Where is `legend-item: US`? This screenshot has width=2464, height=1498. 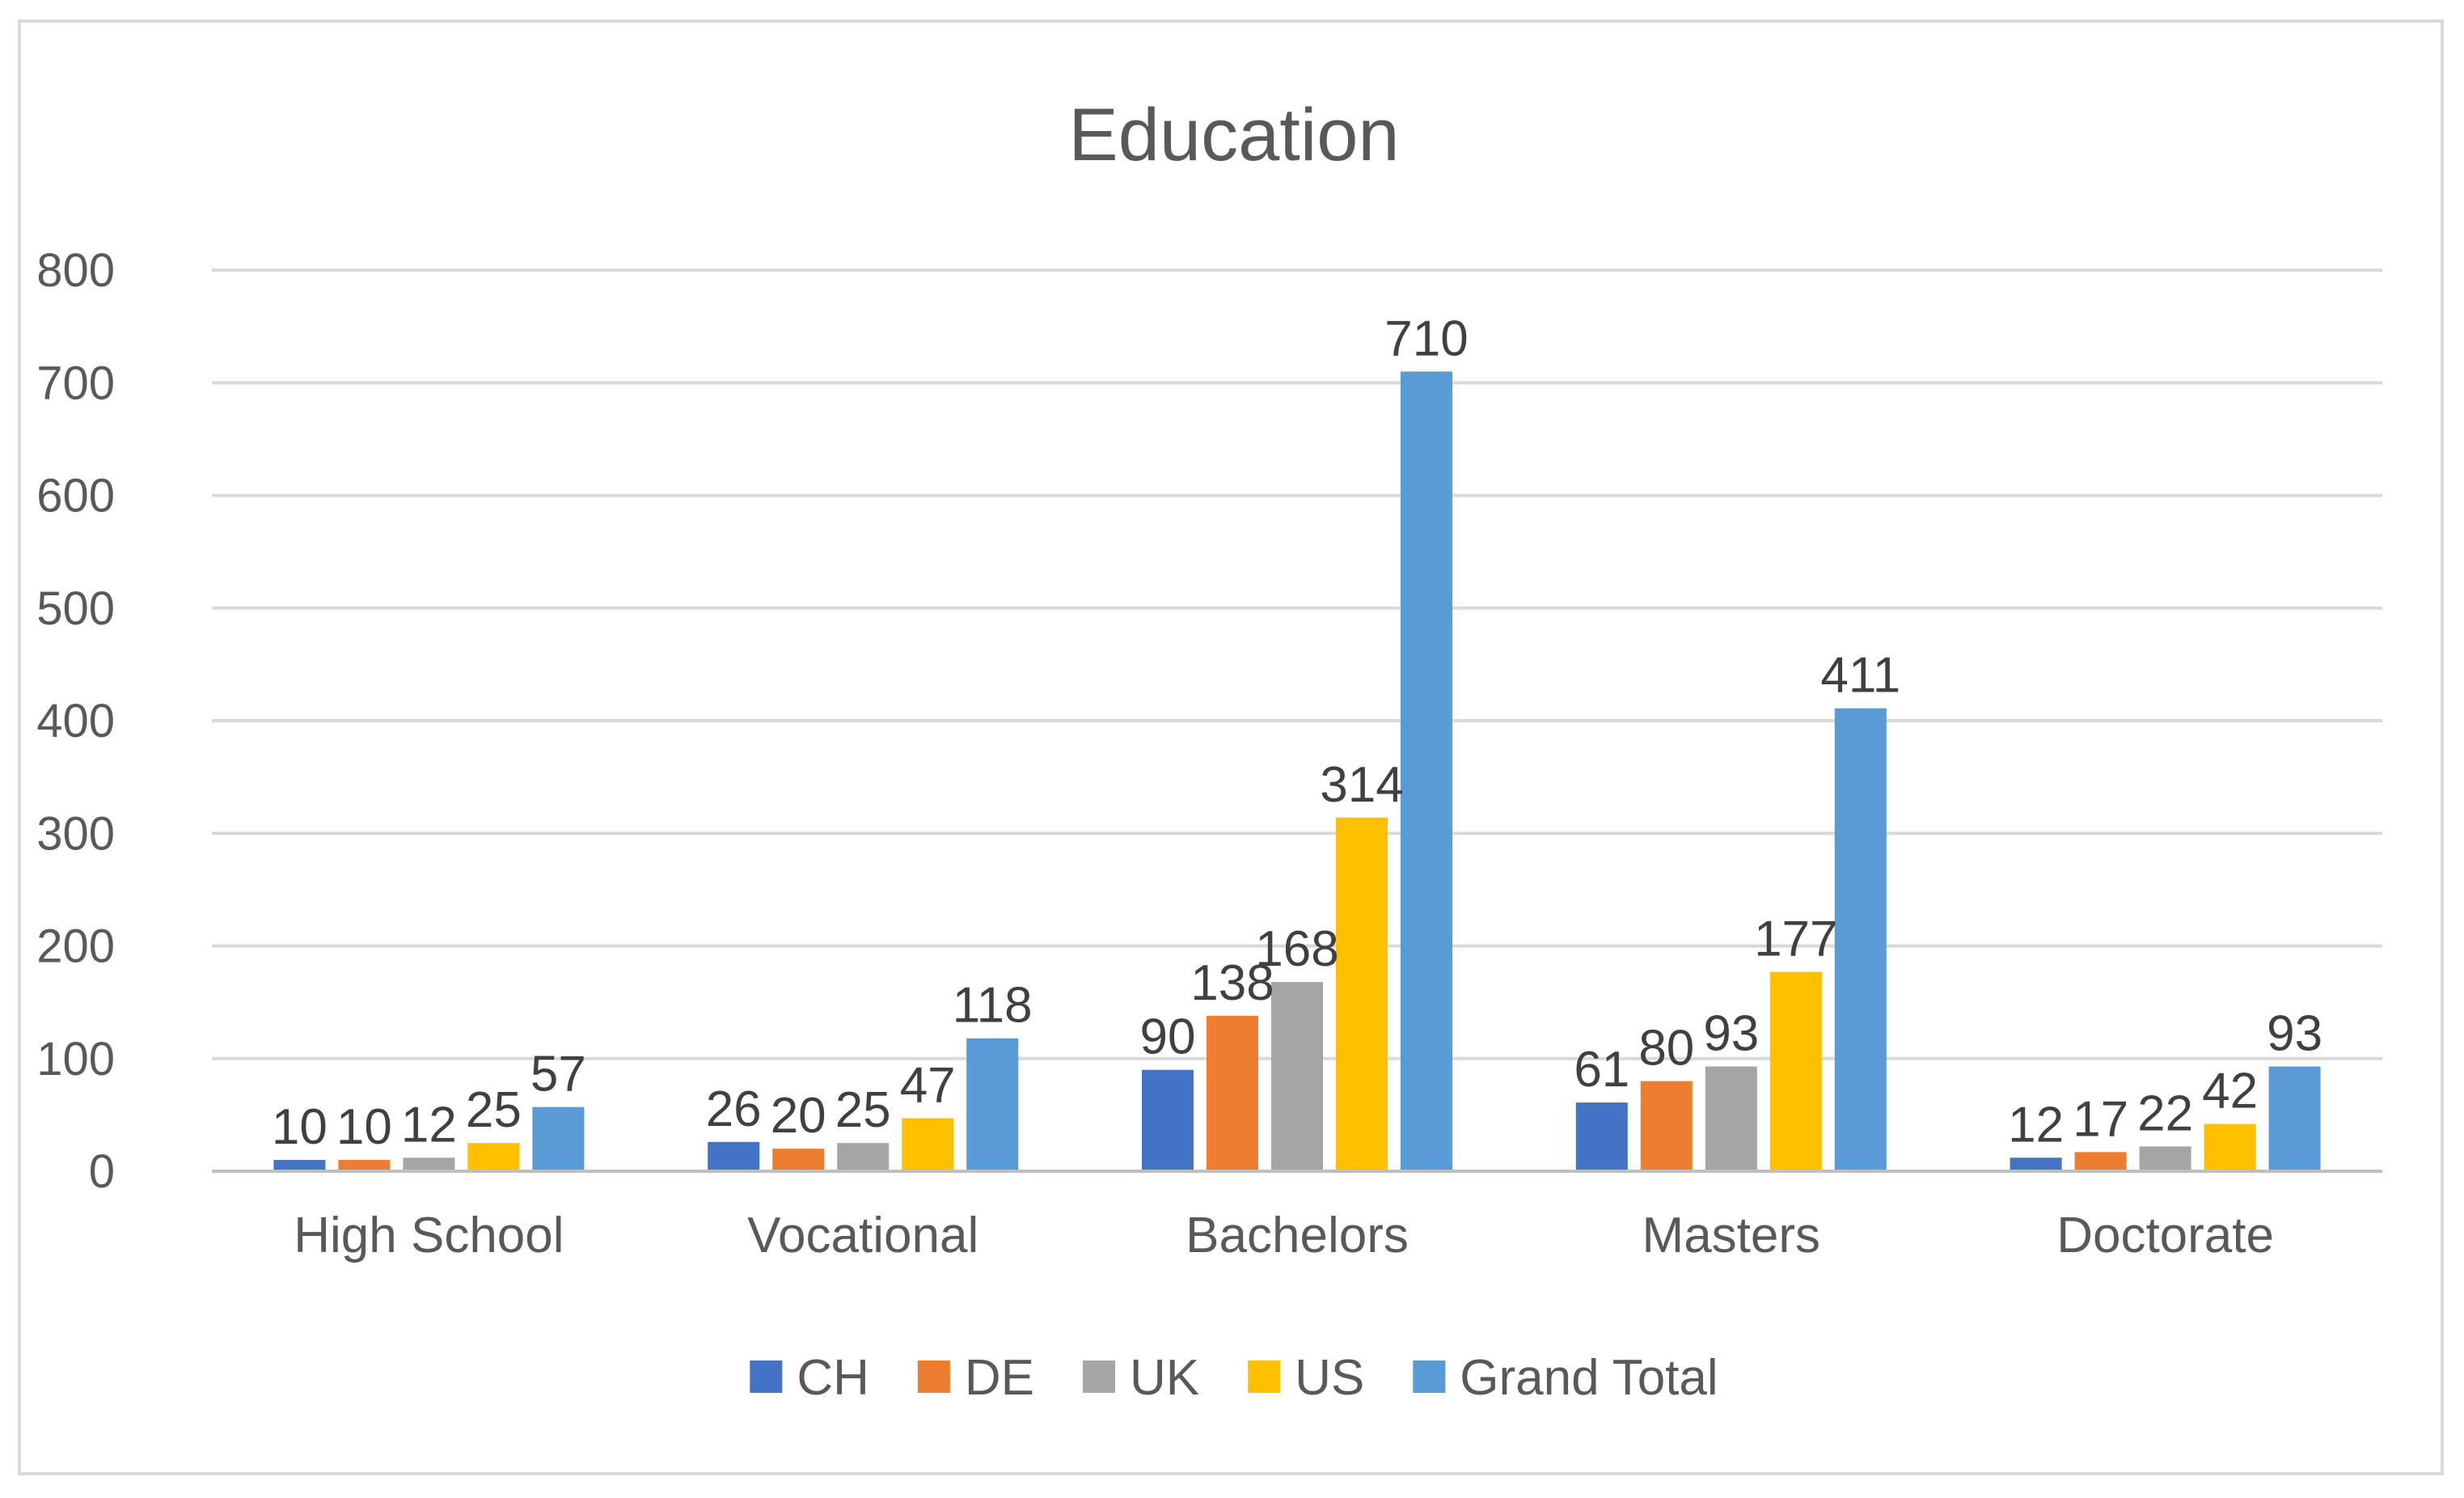
legend-item: US is located at coordinates (1306, 1378).